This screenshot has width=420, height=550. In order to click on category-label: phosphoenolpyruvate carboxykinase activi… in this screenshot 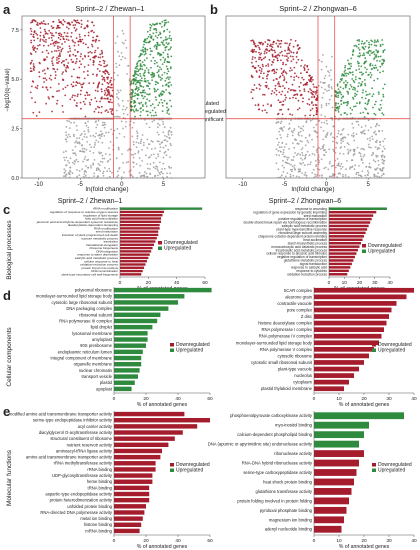, I will do `click(271, 415)`.